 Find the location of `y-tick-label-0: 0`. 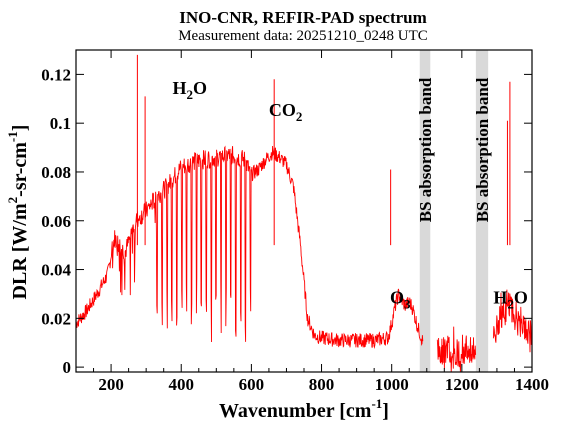

y-tick-label-0: 0 is located at coordinates (67, 367).